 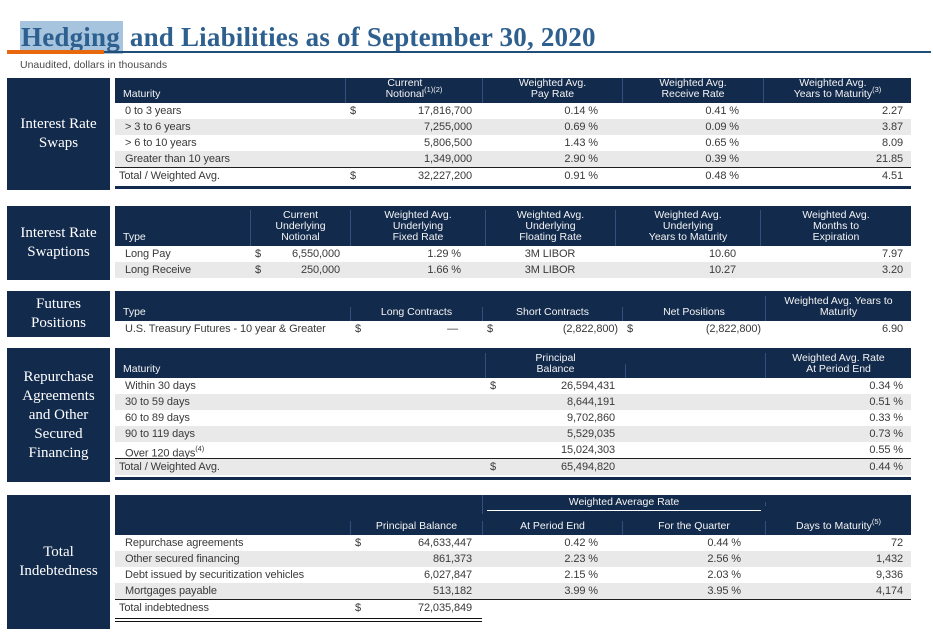 I want to click on column-header: Days to Maturity(5), so click(x=838, y=526).